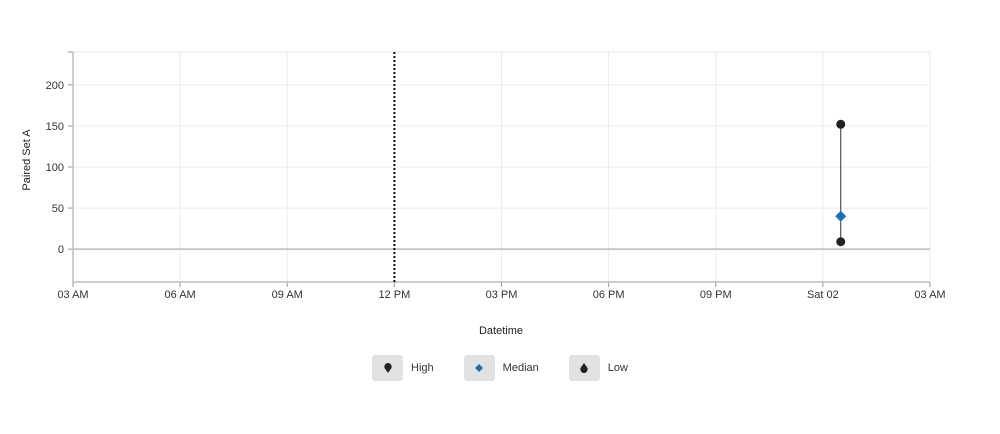  What do you see at coordinates (520, 368) in the screenshot?
I see `legend-label-median: Median` at bounding box center [520, 368].